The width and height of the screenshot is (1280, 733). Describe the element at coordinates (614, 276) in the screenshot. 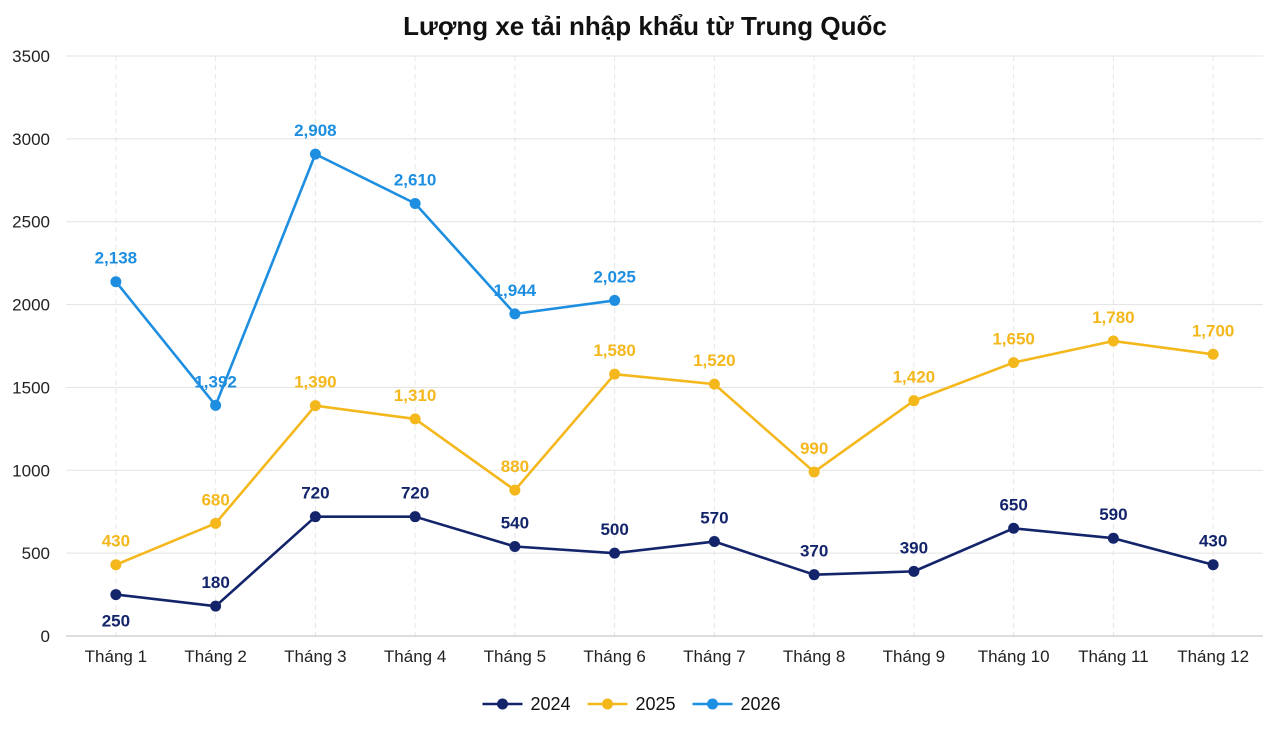

I see `data-label: 2,025` at that location.